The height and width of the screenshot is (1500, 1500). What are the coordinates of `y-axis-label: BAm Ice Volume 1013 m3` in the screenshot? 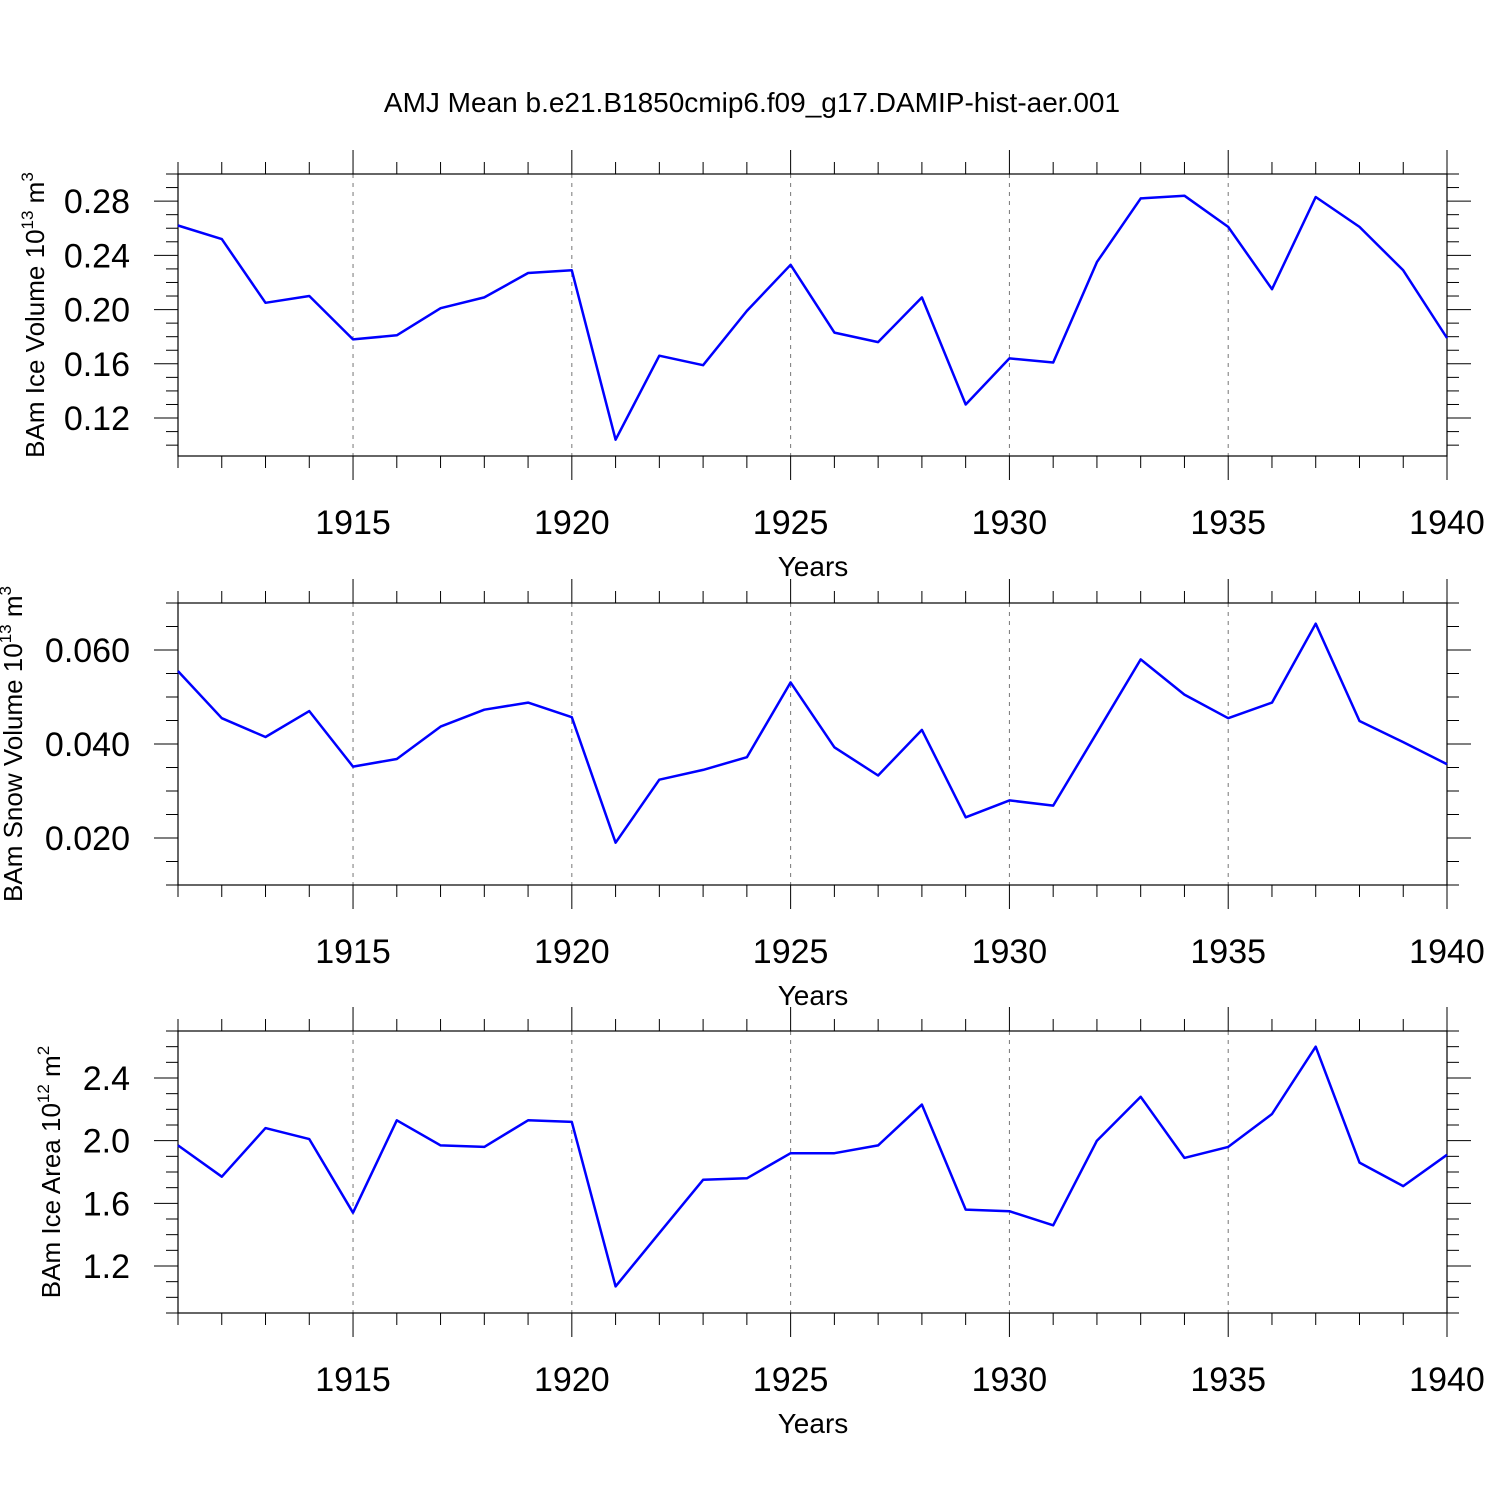 It's located at (34, 315).